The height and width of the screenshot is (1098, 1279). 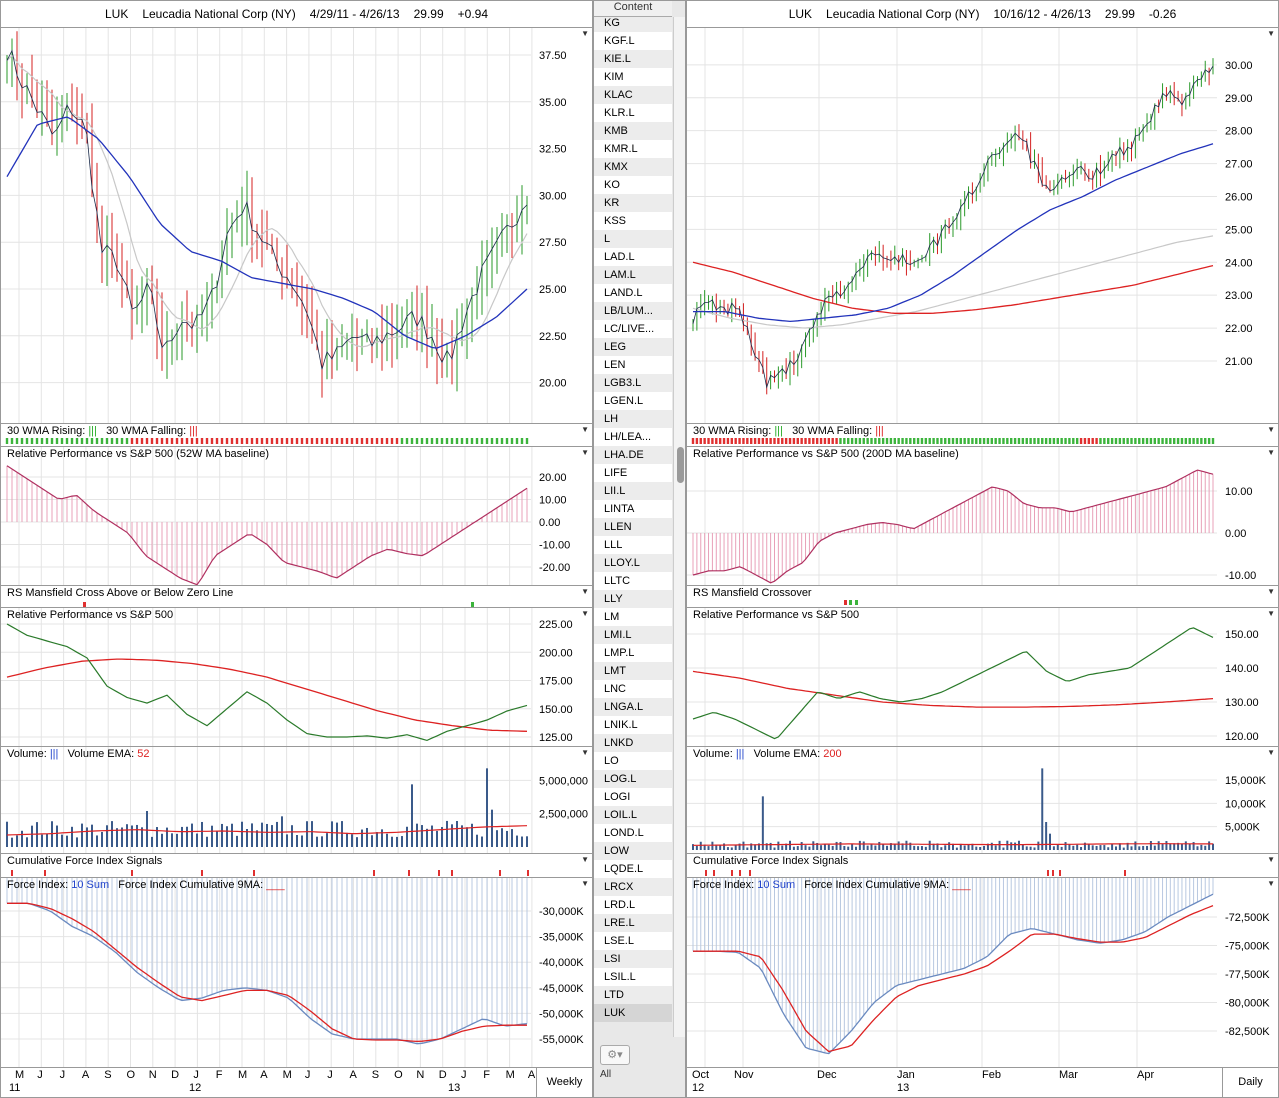 I want to click on symbol-item: LHA.DE, so click(x=633, y=455).